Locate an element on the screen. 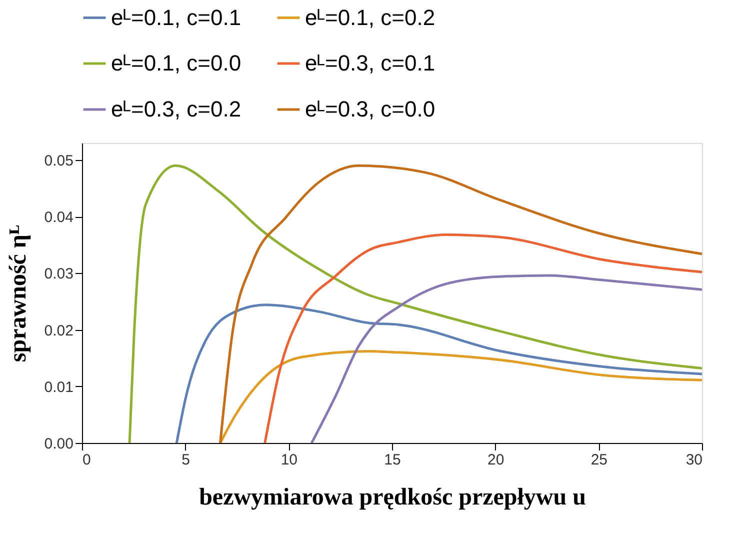  line-series is located at coordinates (460, 396).